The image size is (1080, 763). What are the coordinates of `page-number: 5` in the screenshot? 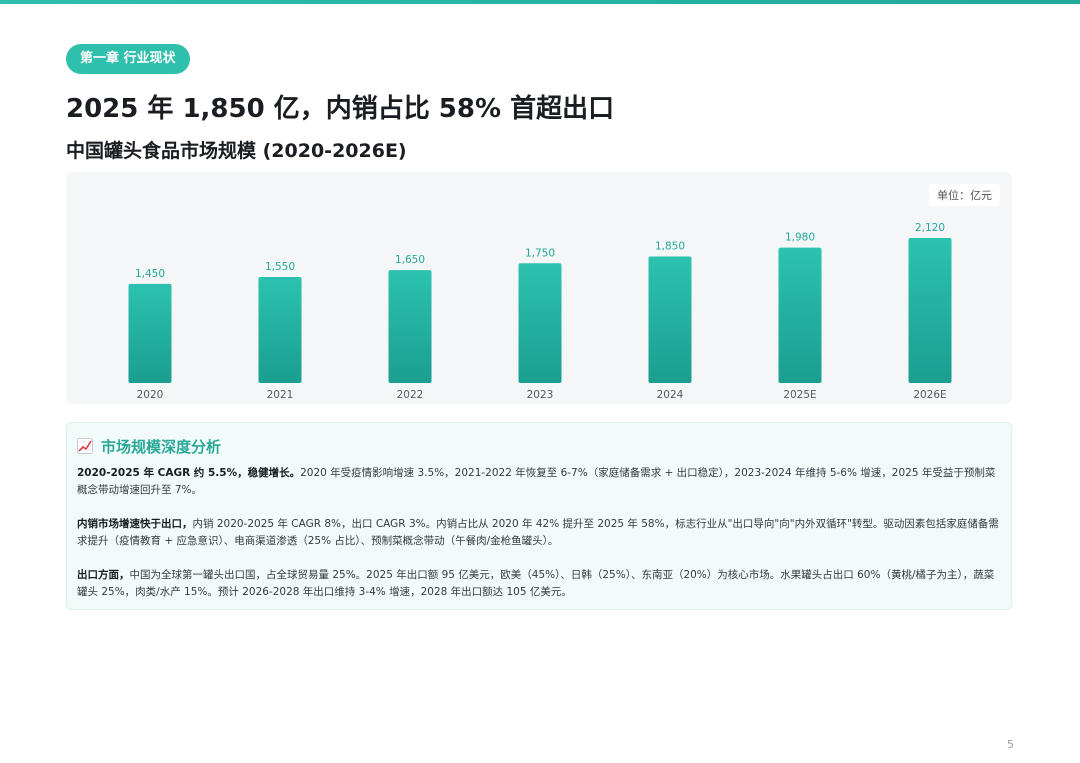 It's located at (1010, 744).